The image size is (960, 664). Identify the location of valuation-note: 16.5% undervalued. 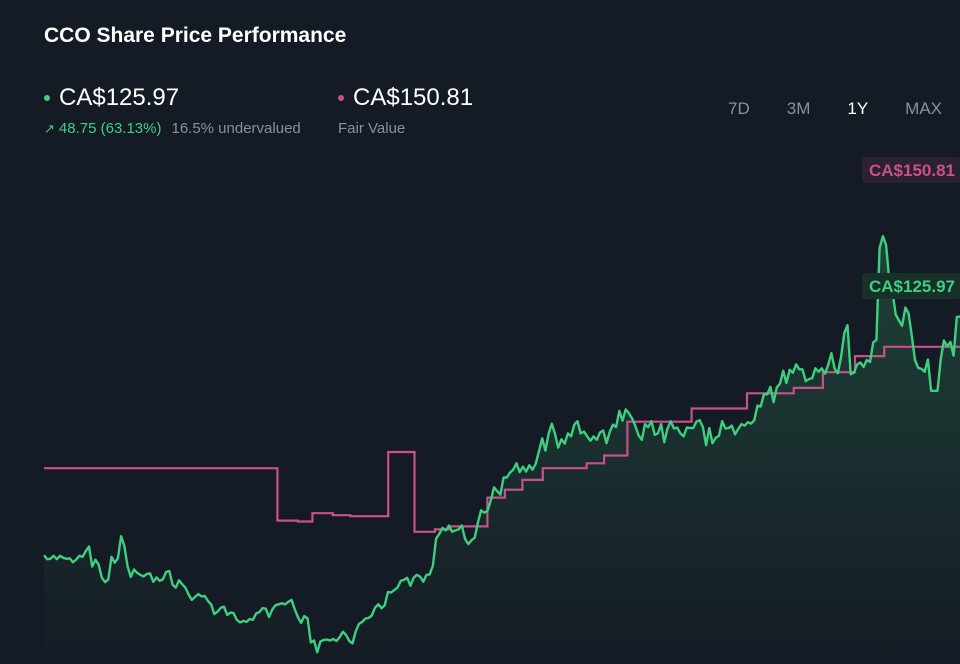
(236, 128).